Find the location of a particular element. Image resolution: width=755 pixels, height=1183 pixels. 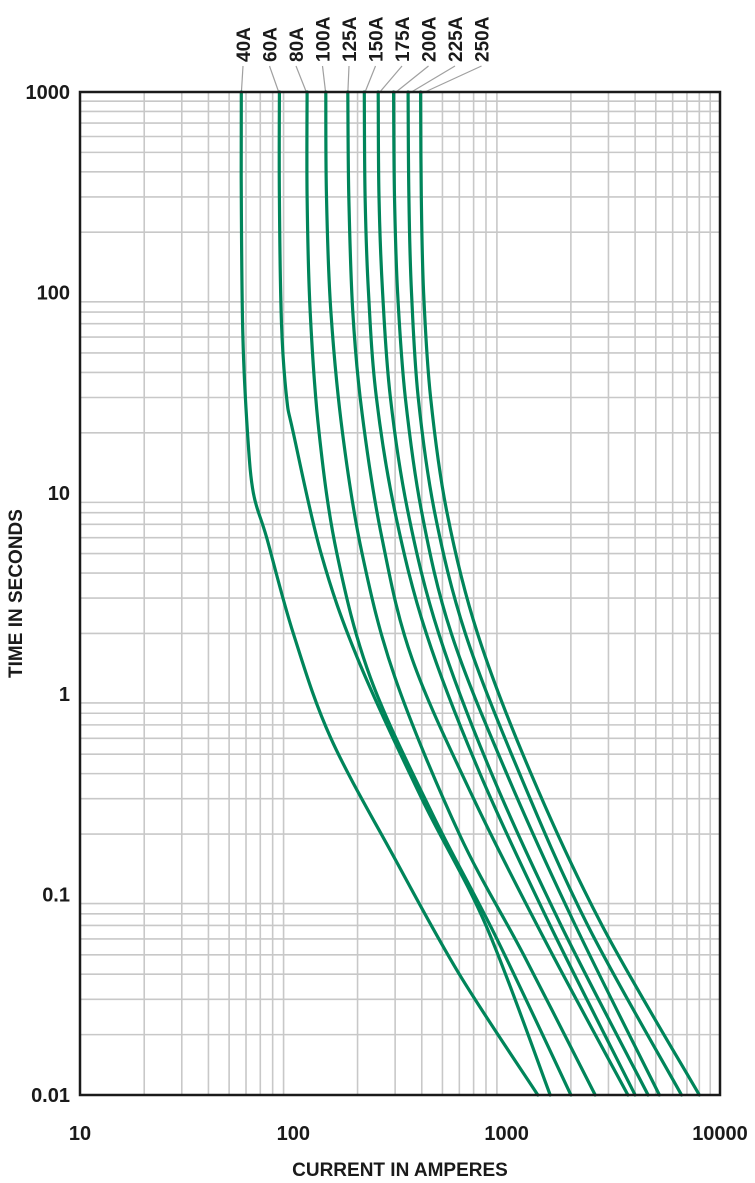

series-label-100a: 100A is located at coordinates (324, 39).